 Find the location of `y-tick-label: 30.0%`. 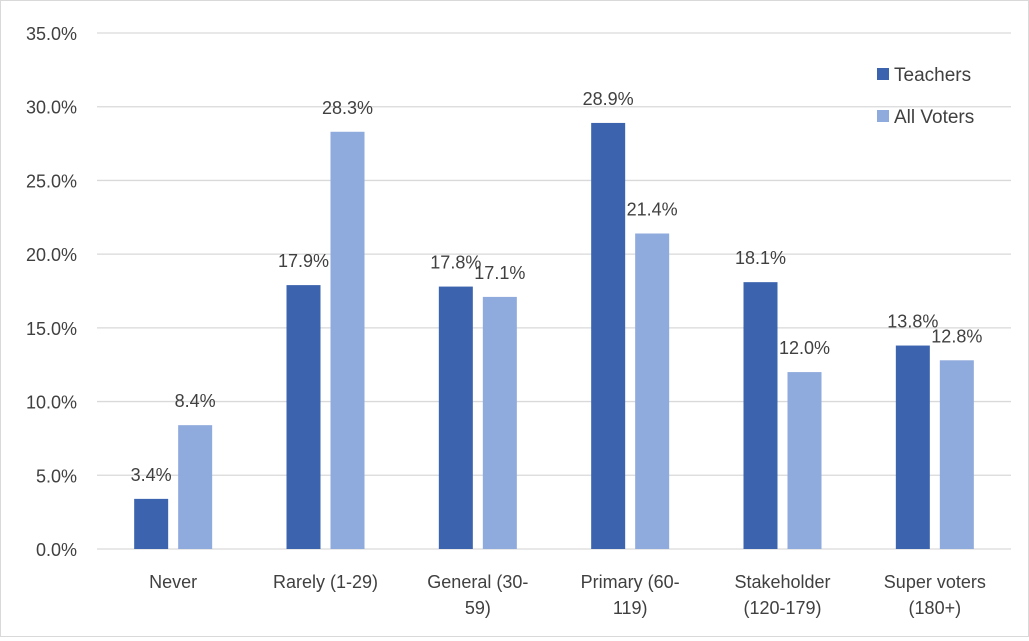

y-tick-label: 30.0% is located at coordinates (51, 108).